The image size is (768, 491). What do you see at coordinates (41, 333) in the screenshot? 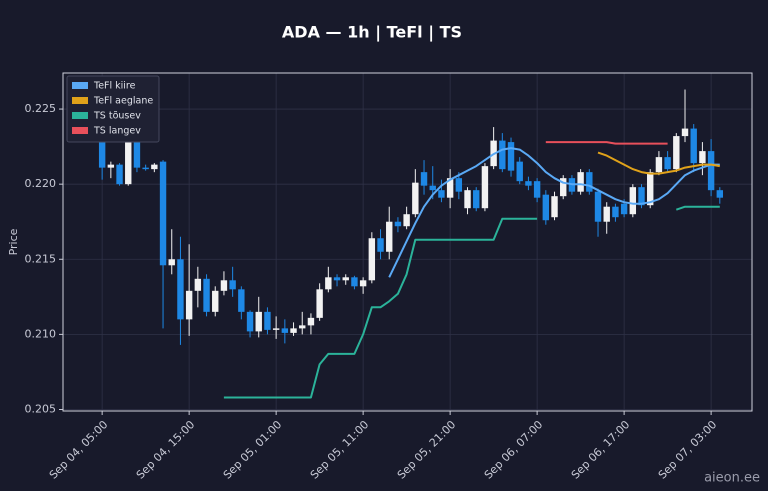
I see `y-tick-label: 0.210` at bounding box center [41, 333].